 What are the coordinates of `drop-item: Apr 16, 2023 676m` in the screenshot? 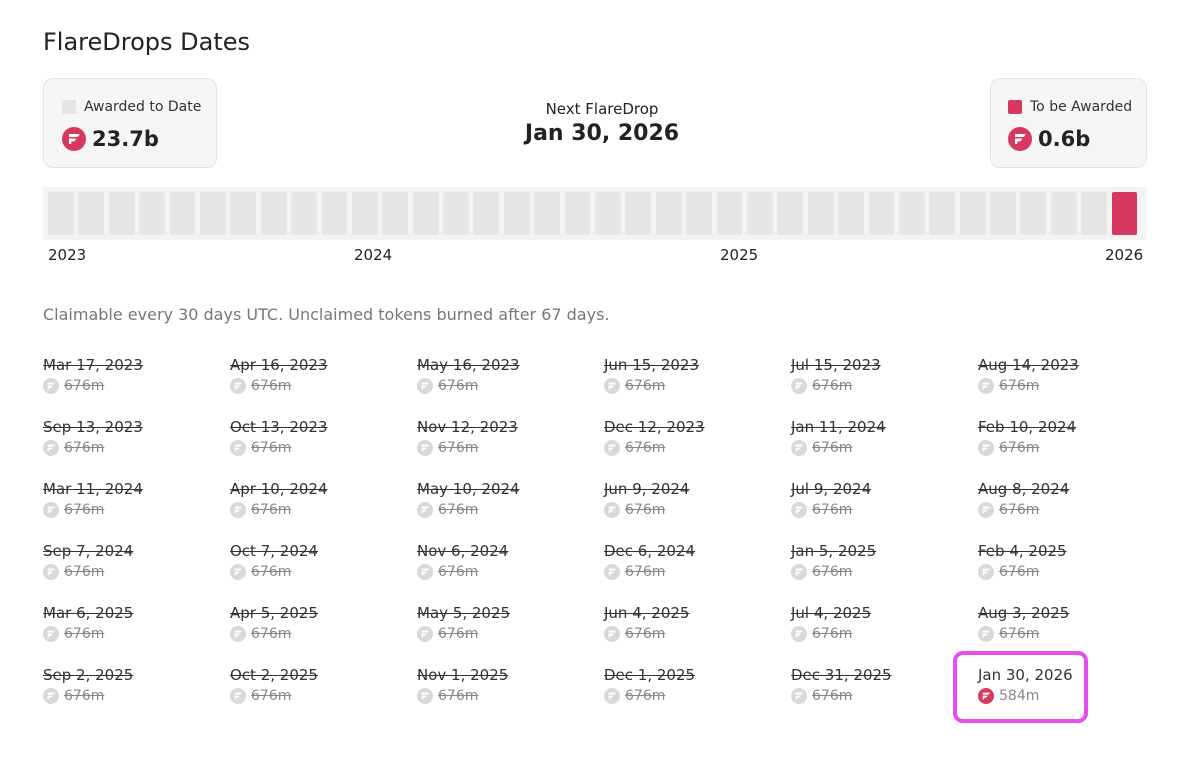 It's located at (320, 375).